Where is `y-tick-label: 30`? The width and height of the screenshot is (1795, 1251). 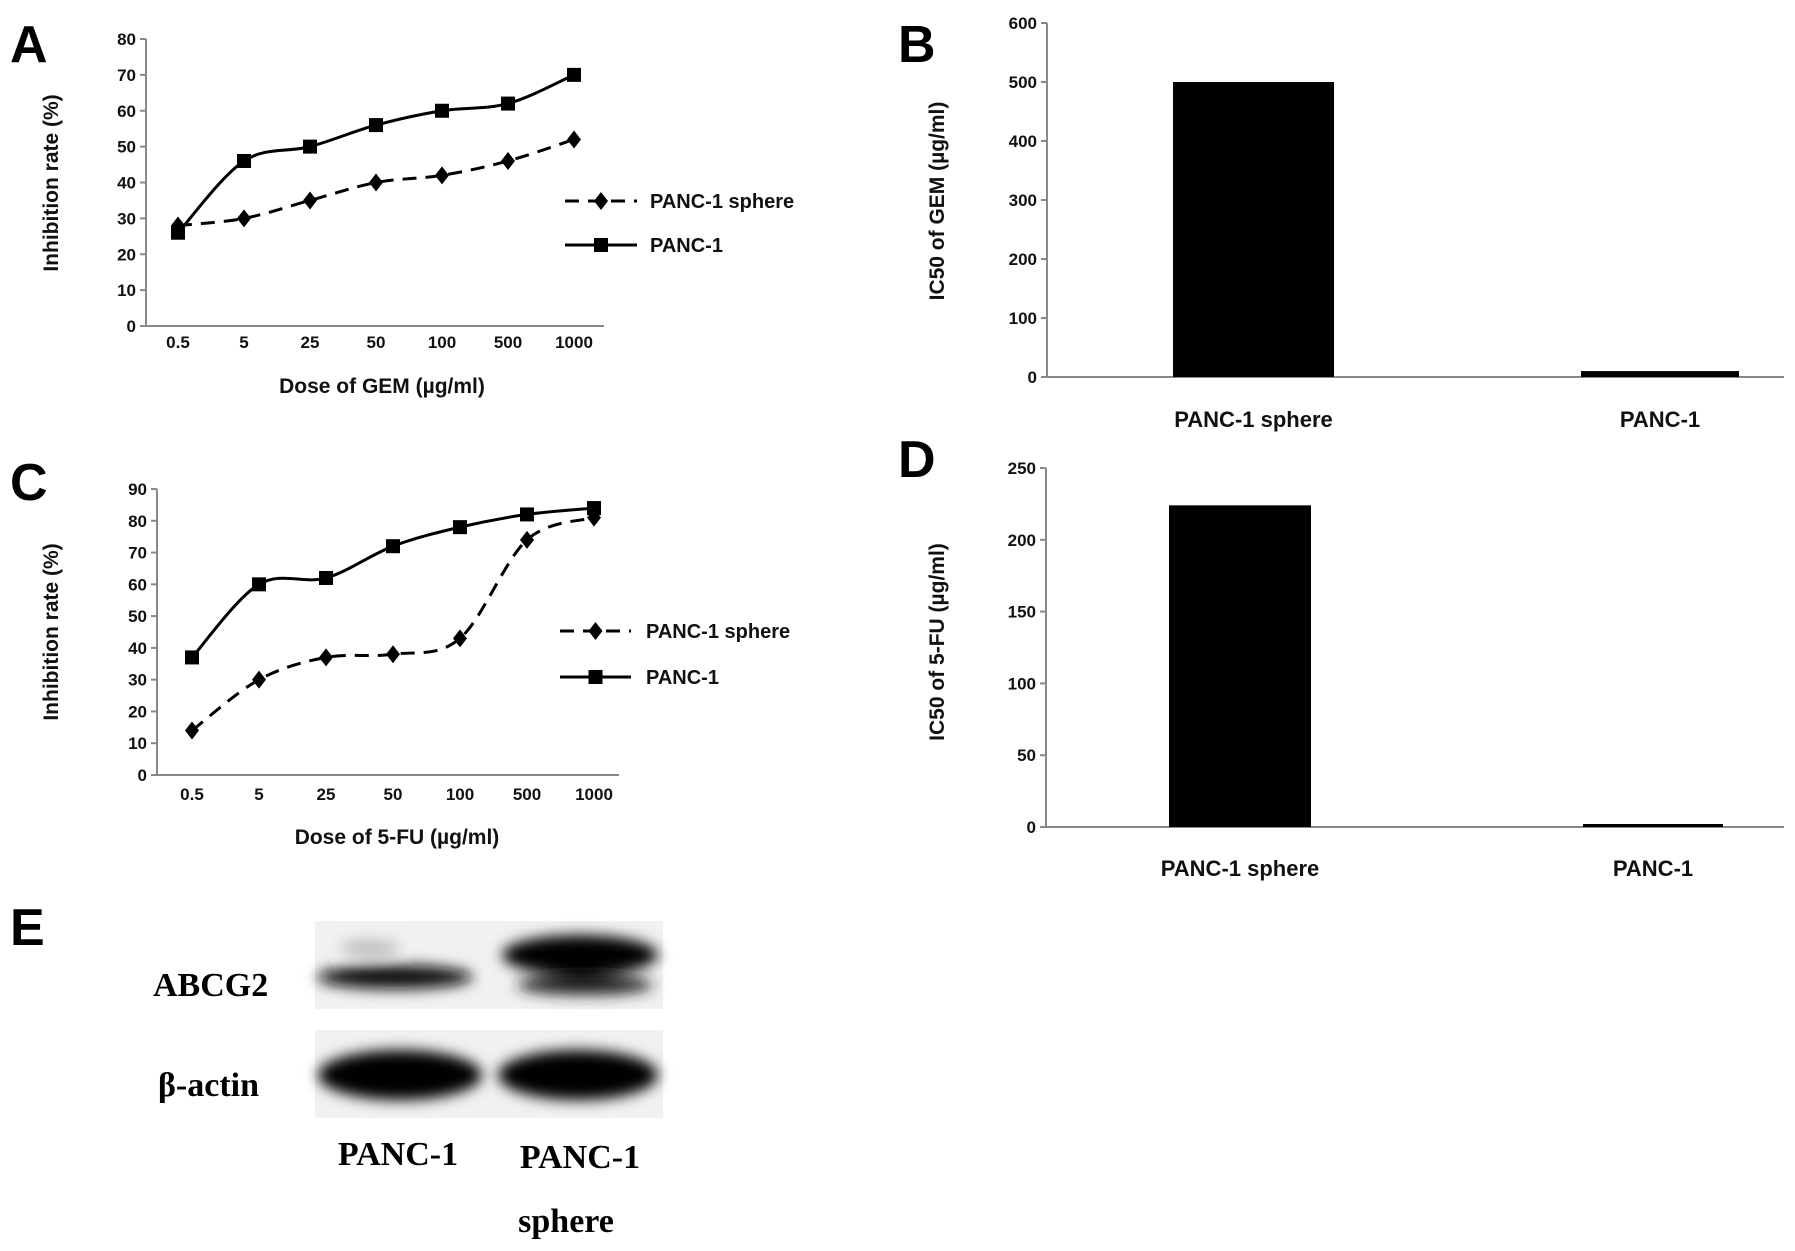
y-tick-label: 30 is located at coordinates (126, 218).